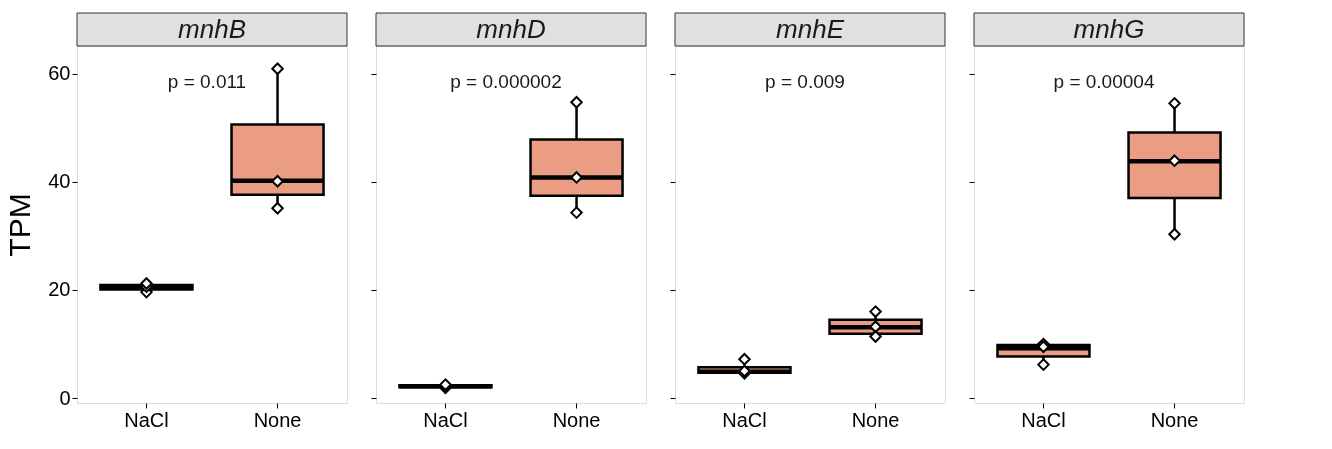  What do you see at coordinates (1104, 81) in the screenshot?
I see `annotation: p = 0.00004` at bounding box center [1104, 81].